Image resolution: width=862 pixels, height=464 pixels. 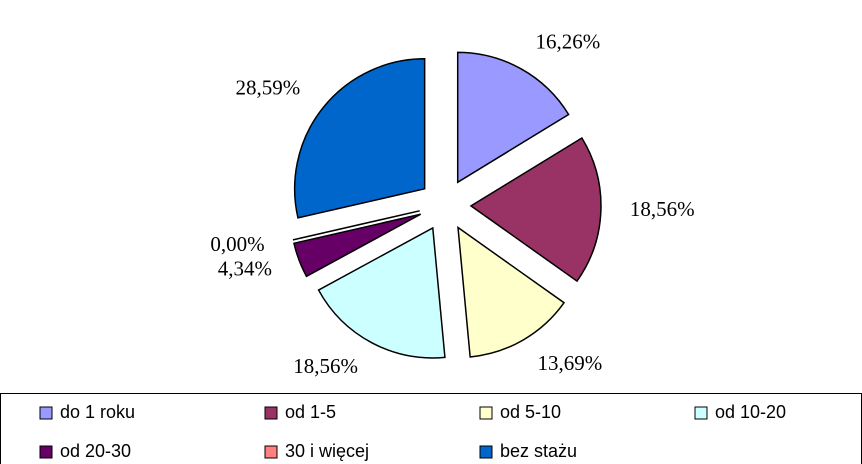 I want to click on legend-label: od 5-10, so click(x=530, y=412).